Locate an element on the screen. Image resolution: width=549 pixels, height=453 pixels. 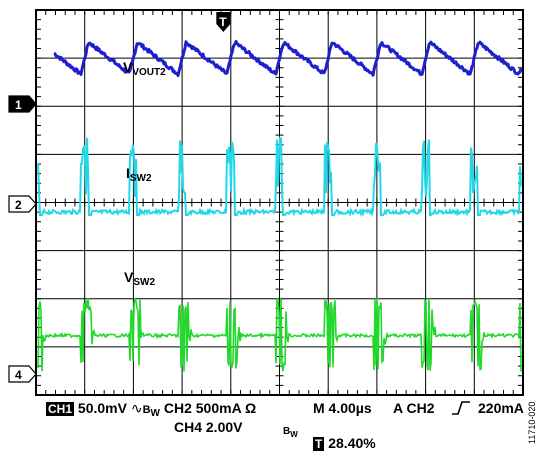
bw-symbol: ∿ is located at coordinates (136, 408).